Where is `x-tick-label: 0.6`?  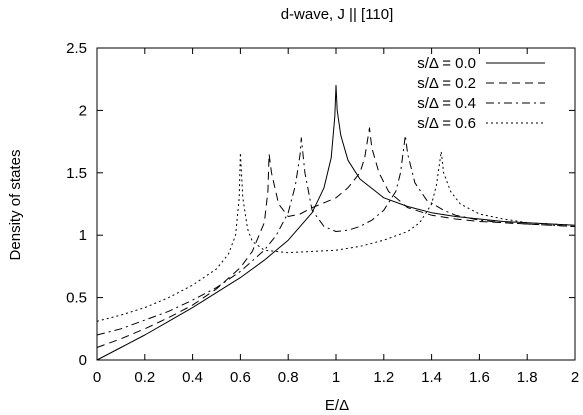 x-tick-label: 0.6 is located at coordinates (240, 377).